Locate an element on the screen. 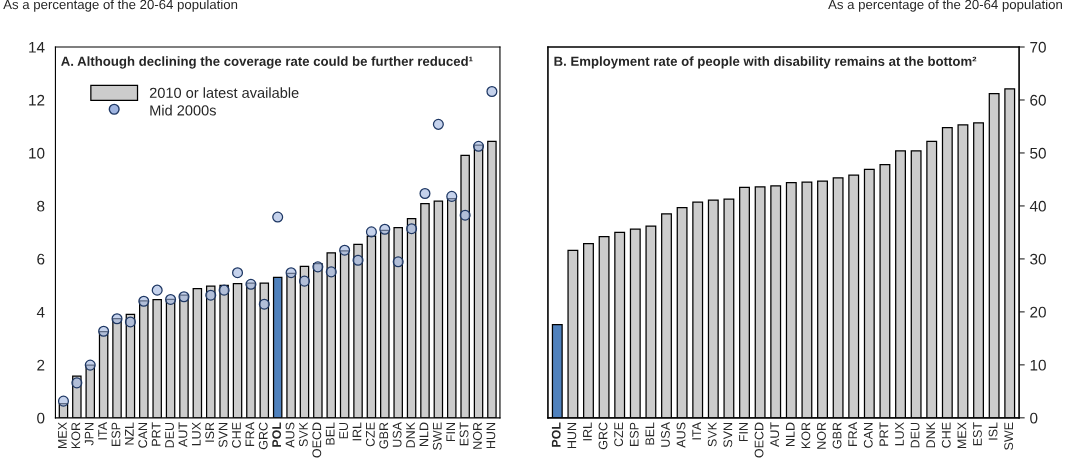  x-tick-label: FRA is located at coordinates (852, 434).